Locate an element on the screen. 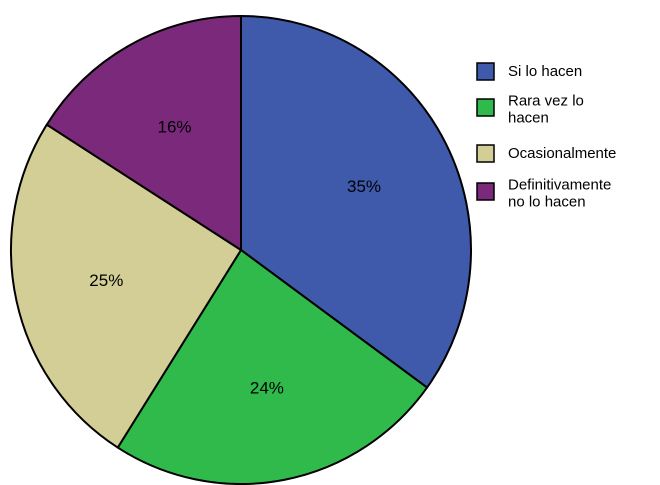 The width and height of the screenshot is (660, 485). legend-item-2: Rara vez lo hacen is located at coordinates (530, 110).